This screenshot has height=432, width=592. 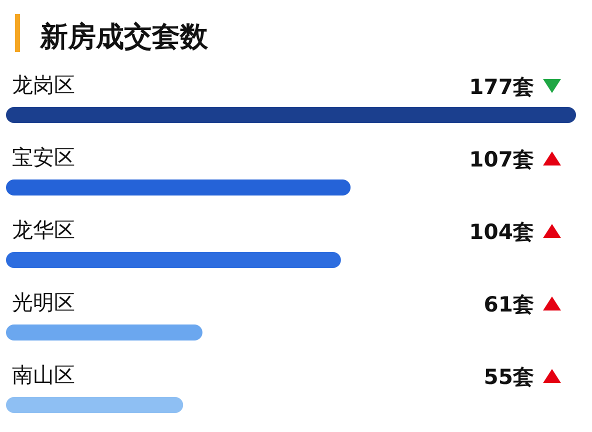 What do you see at coordinates (501, 232) in the screenshot?
I see `data-label: 104套` at bounding box center [501, 232].